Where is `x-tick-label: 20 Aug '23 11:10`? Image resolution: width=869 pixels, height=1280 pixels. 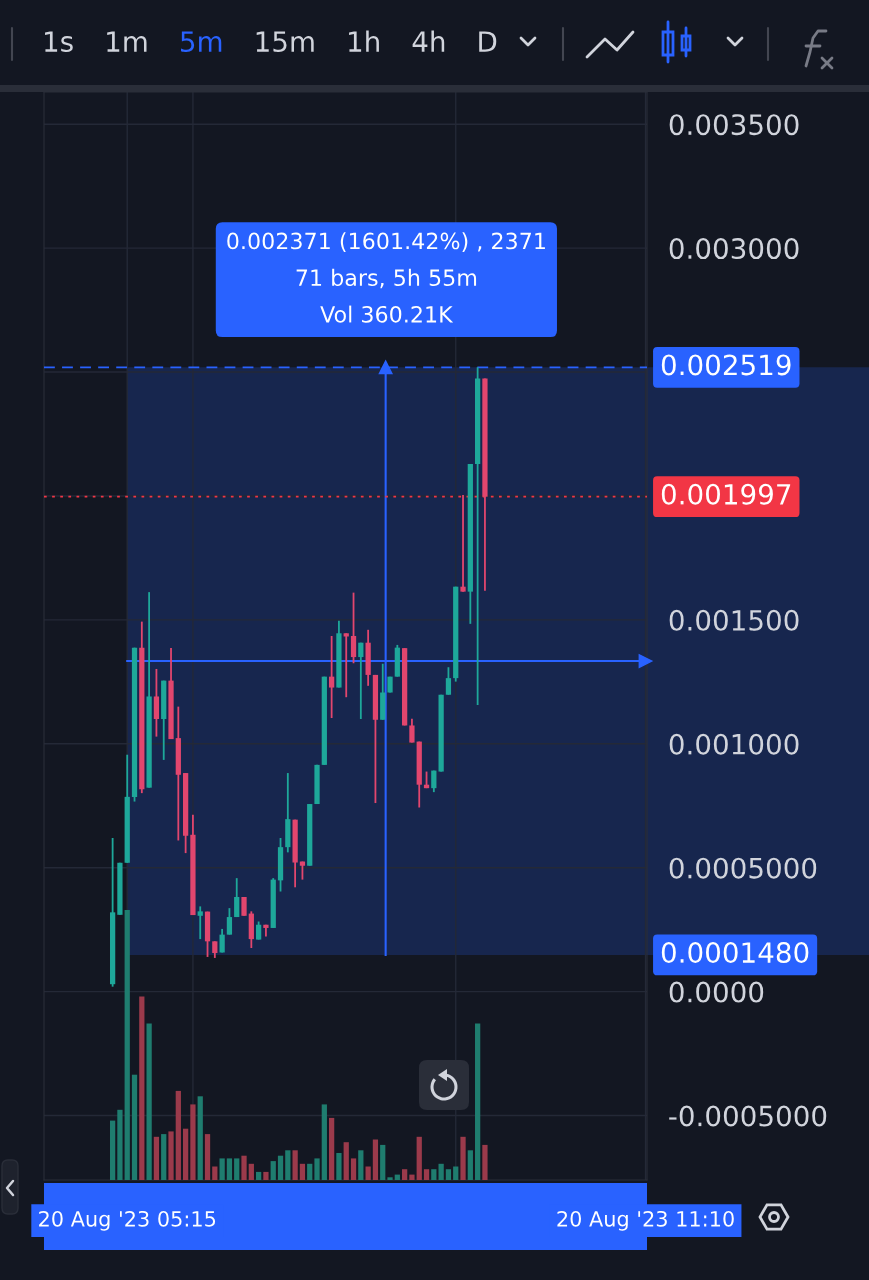
x-tick-label: 20 Aug '23 11:10 is located at coordinates (645, 1220).